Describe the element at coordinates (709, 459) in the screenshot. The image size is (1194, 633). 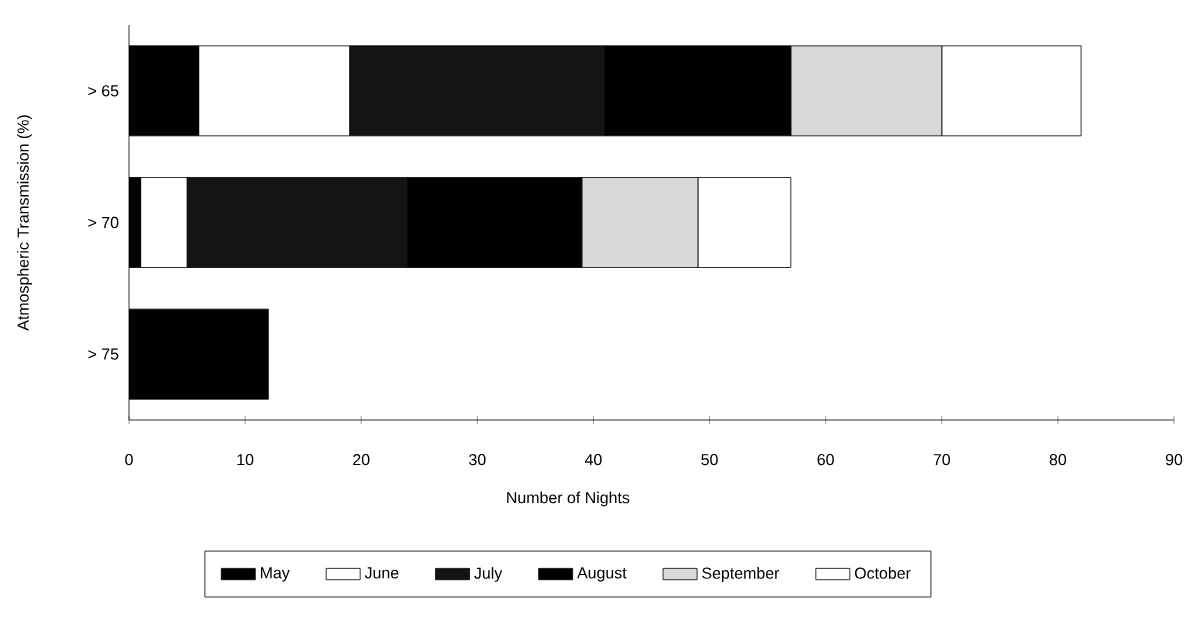
I see `x-tick-label: 50` at that location.